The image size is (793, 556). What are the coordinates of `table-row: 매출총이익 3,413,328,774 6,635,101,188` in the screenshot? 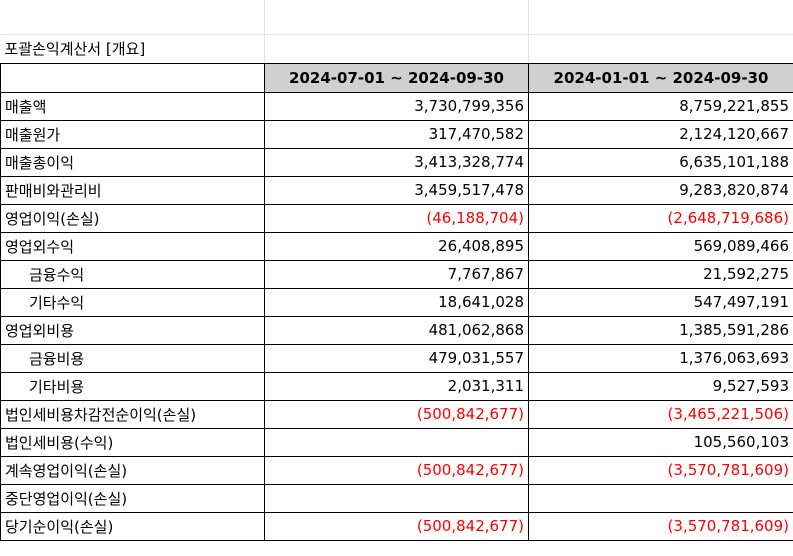 It's located at (396, 162).